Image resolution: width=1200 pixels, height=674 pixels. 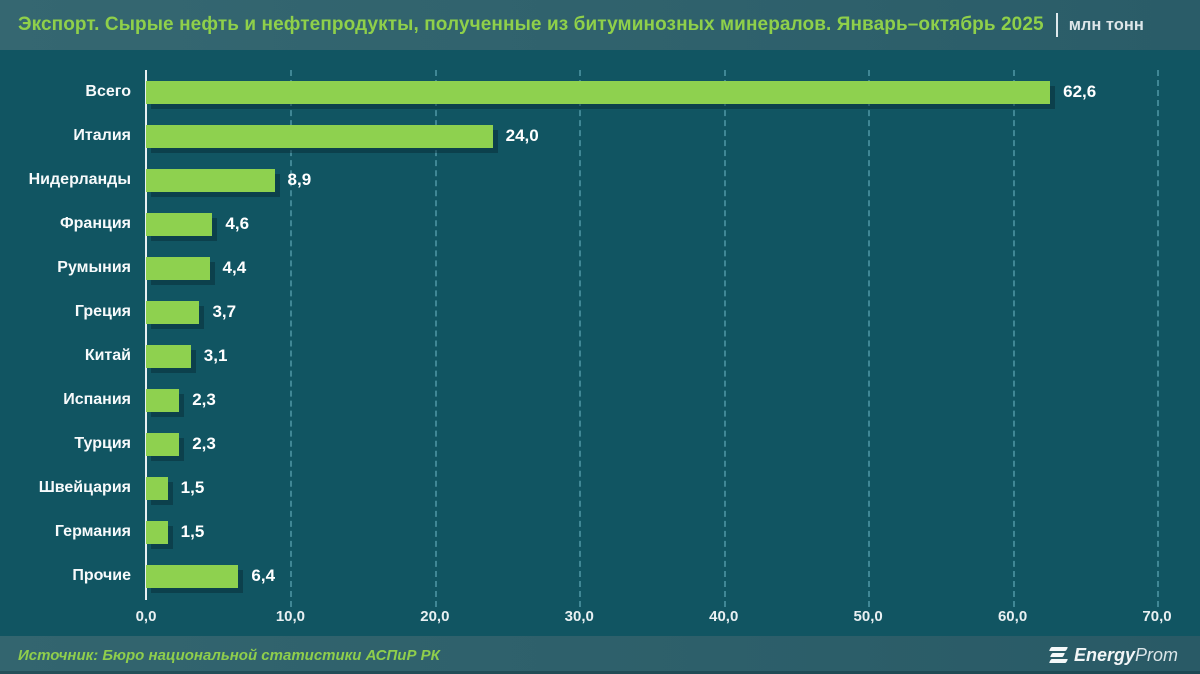 What do you see at coordinates (1156, 654) in the screenshot?
I see `logo-text-prom: Prom` at bounding box center [1156, 654].